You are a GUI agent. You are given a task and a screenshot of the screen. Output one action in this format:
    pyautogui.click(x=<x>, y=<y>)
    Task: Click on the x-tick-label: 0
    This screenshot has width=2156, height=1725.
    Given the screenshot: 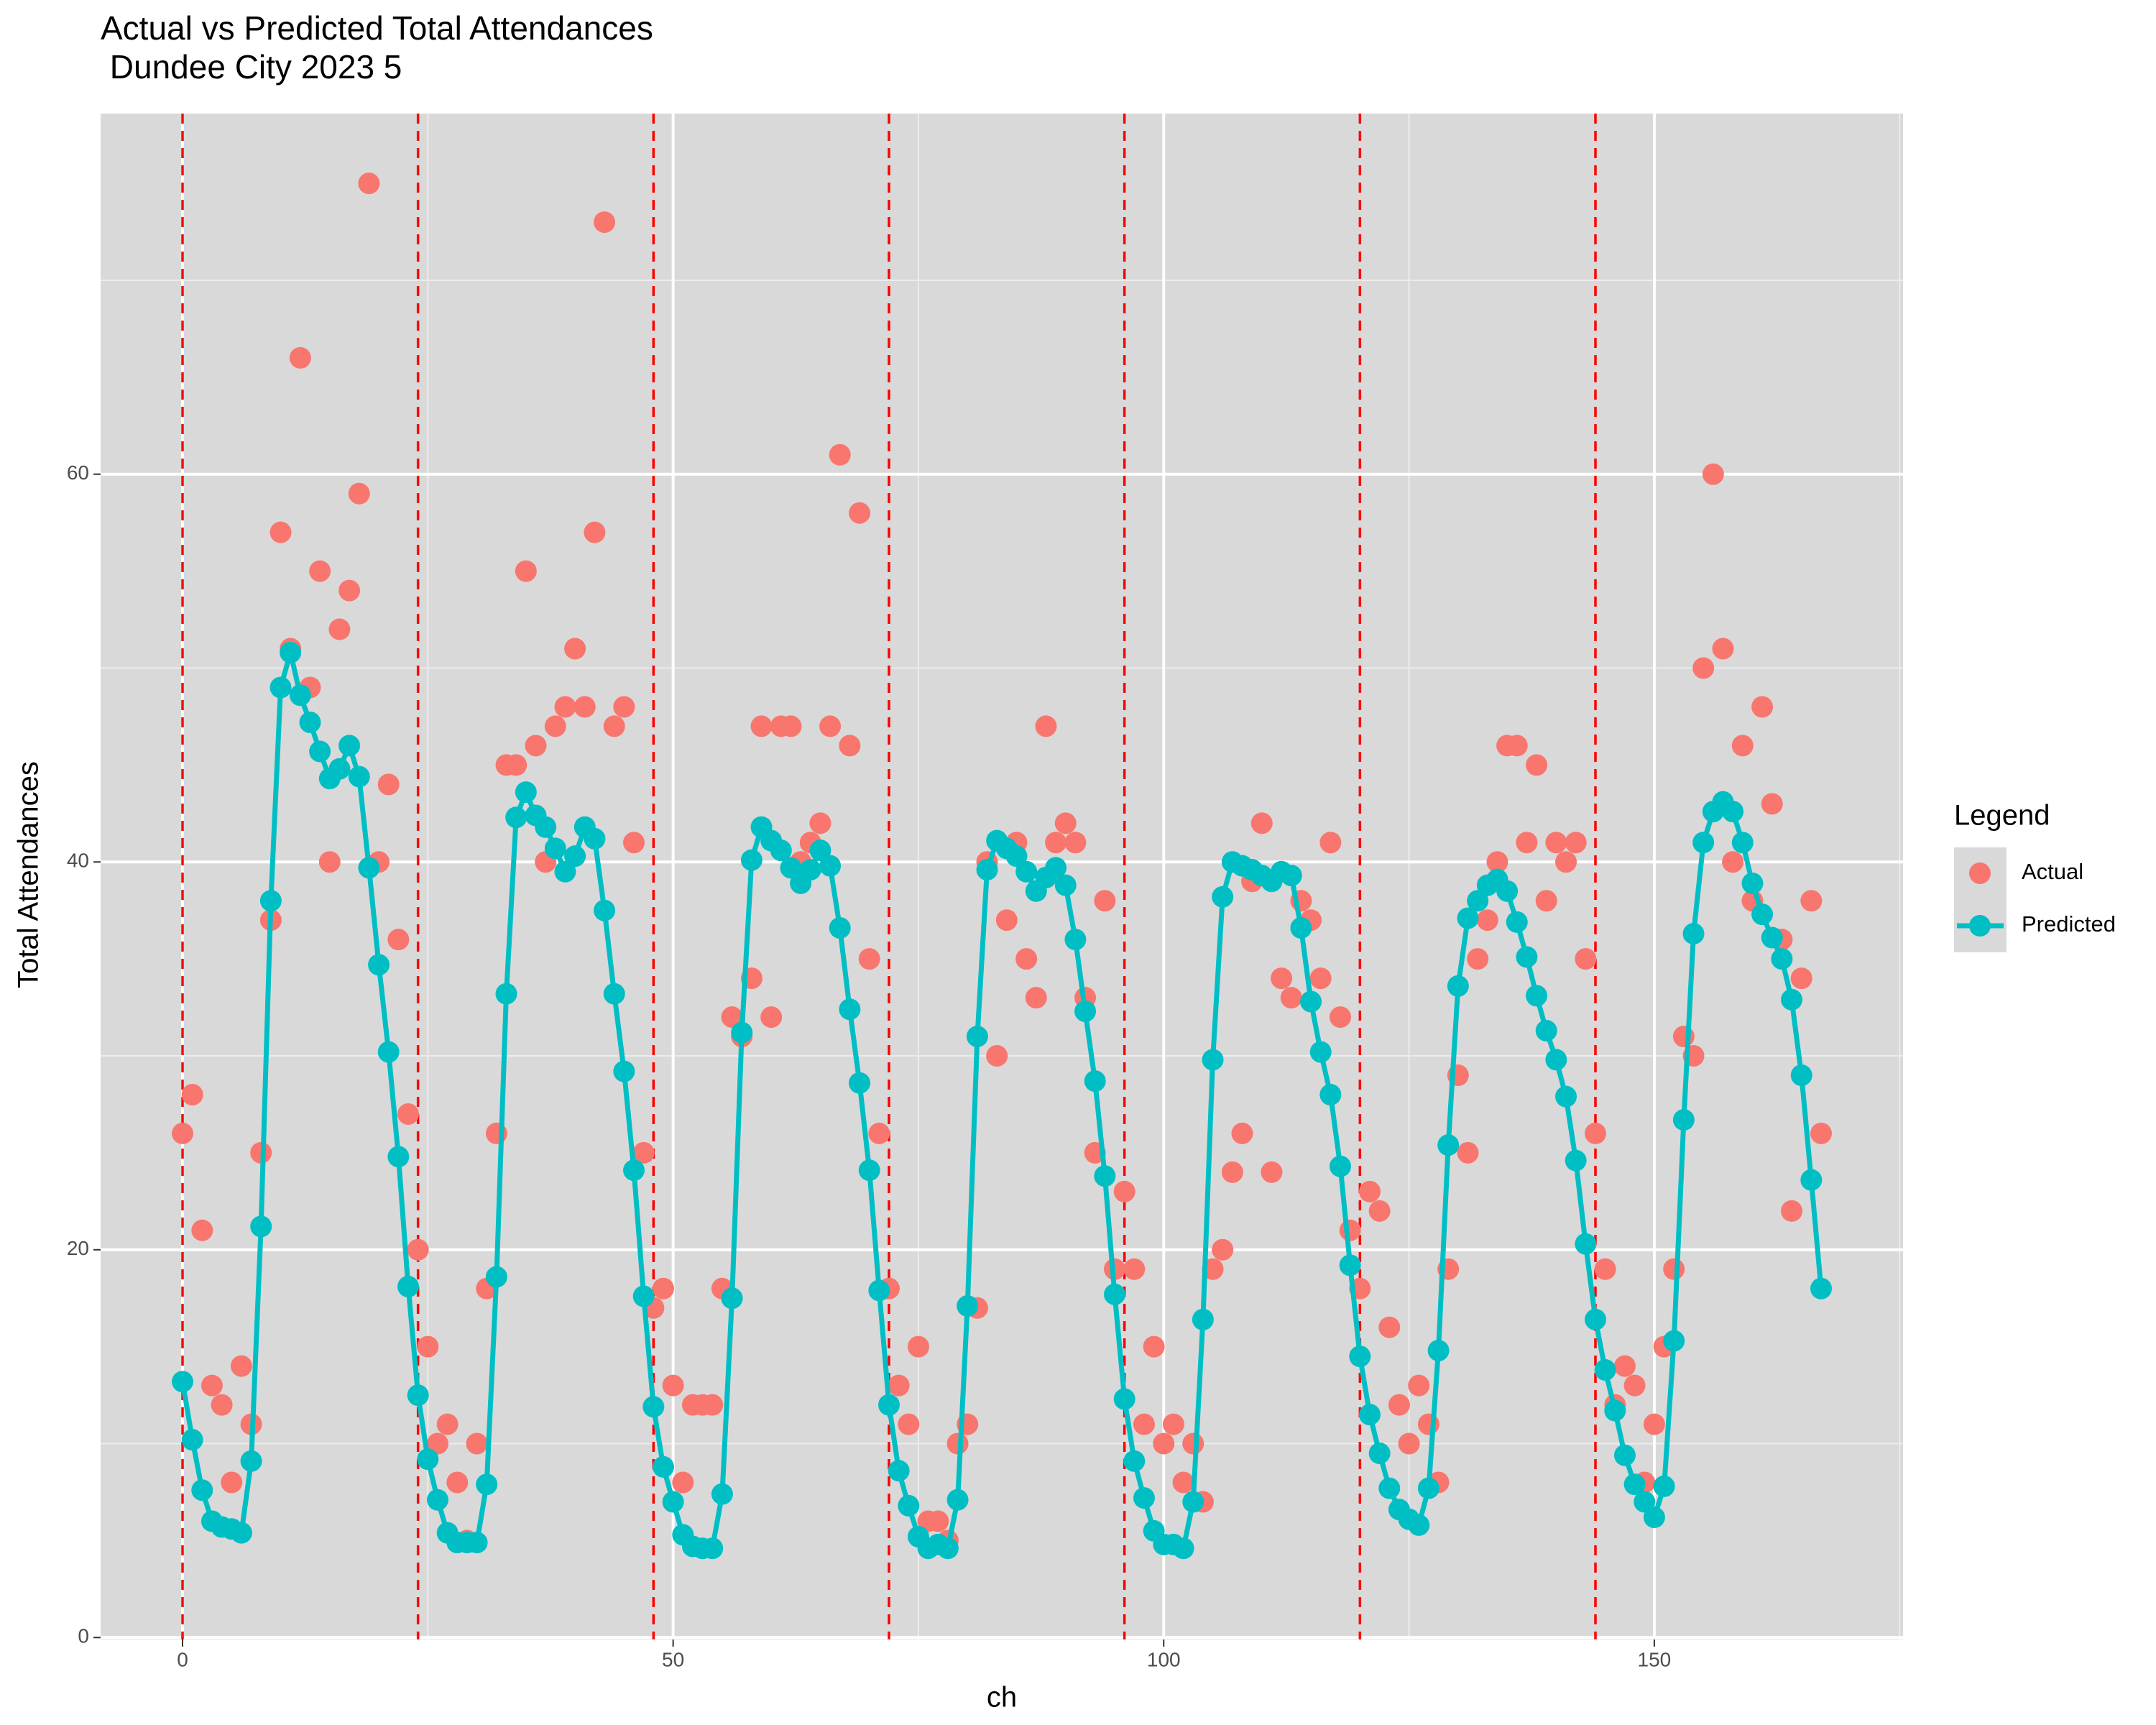 What is the action you would take?
    pyautogui.click(x=182, y=1659)
    